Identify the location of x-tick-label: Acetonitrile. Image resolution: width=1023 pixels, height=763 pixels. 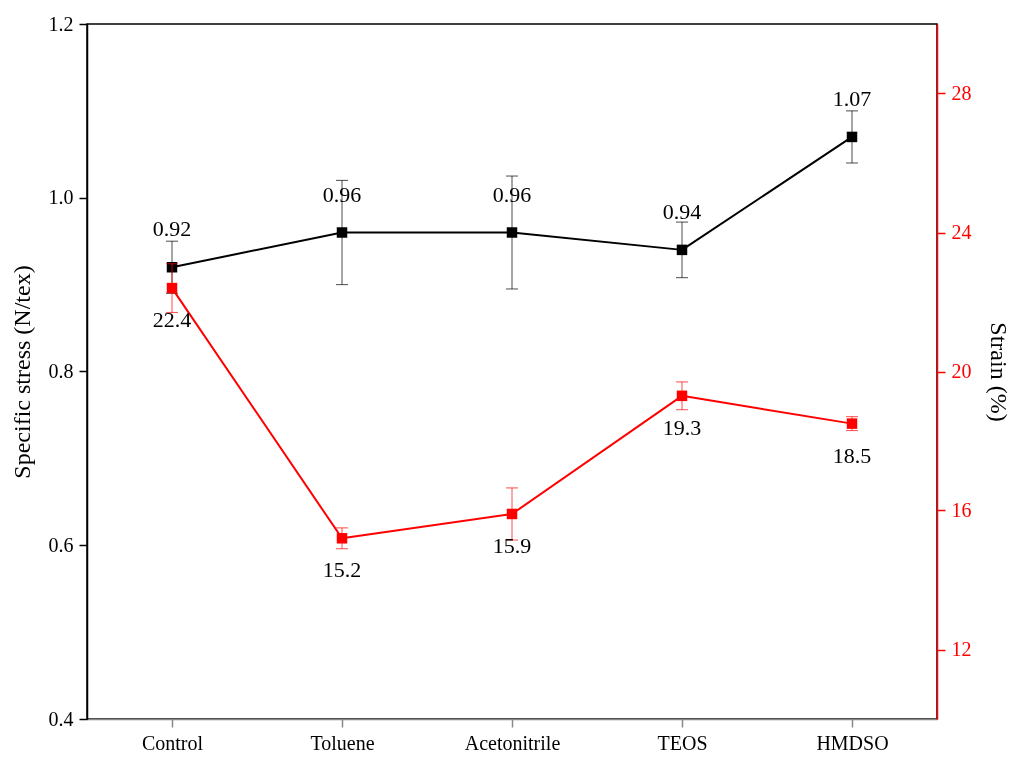
(512, 742).